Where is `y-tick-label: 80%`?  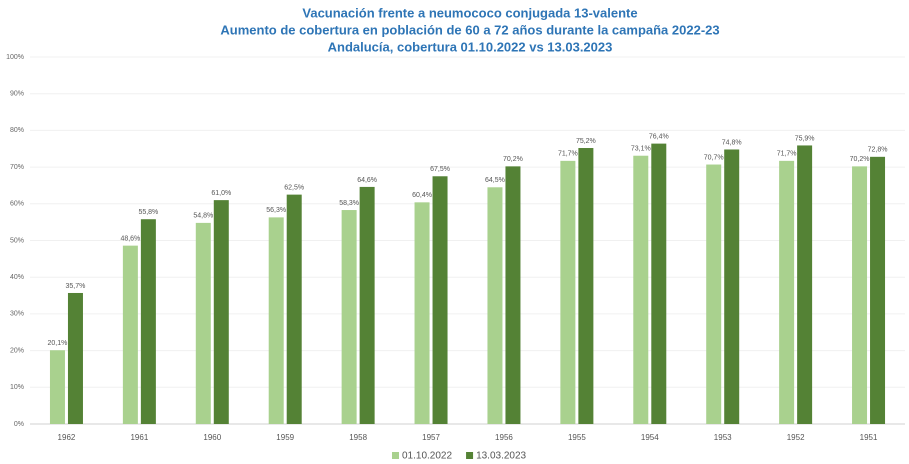
y-tick-label: 80% is located at coordinates (17, 130).